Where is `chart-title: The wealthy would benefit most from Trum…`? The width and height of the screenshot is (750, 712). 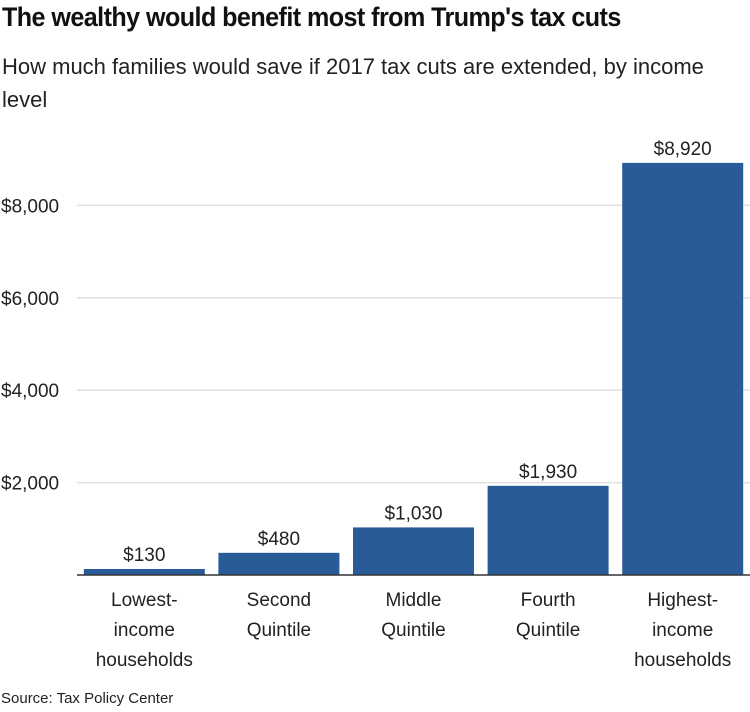 chart-title: The wealthy would benefit most from Trum… is located at coordinates (311, 17).